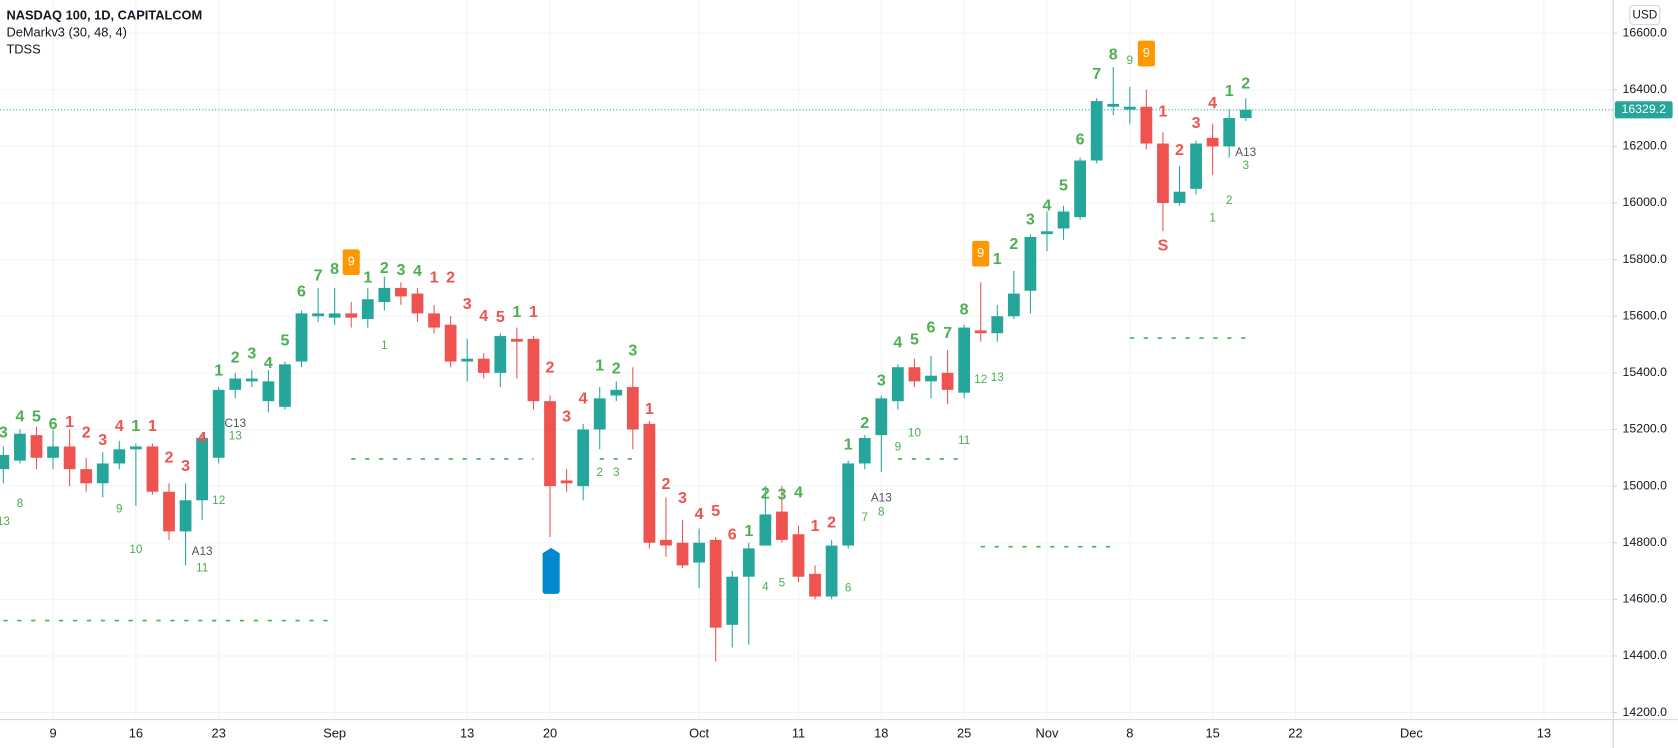  Describe the element at coordinates (1544, 732) in the screenshot. I see `x-tick-label: 13` at that location.